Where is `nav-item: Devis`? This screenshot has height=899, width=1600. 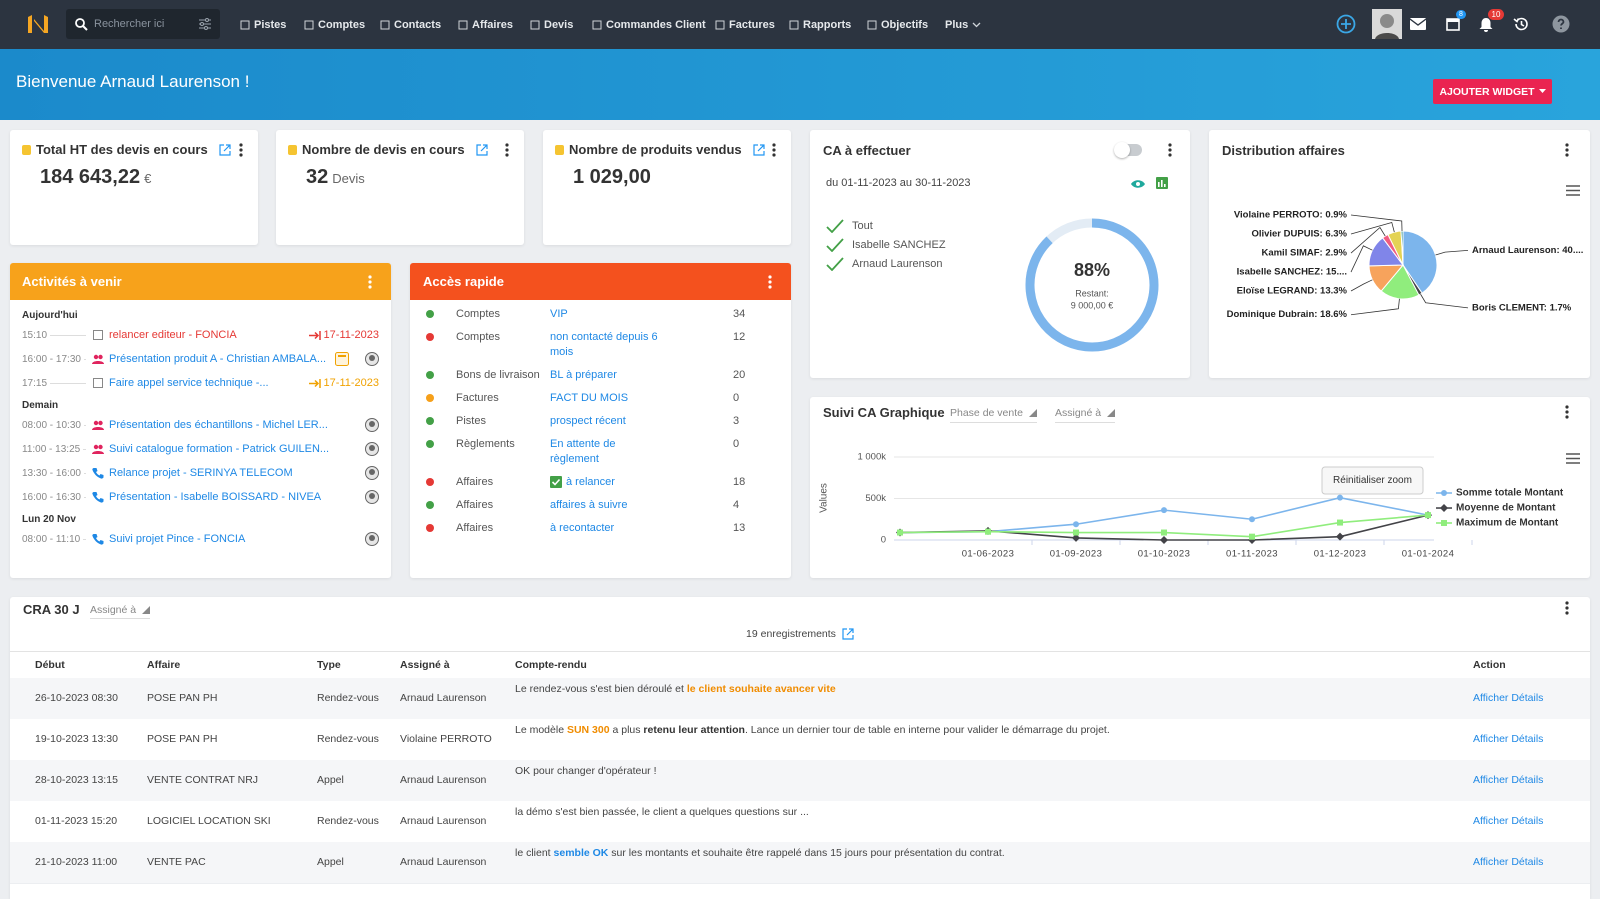 nav-item: Devis is located at coordinates (551, 24).